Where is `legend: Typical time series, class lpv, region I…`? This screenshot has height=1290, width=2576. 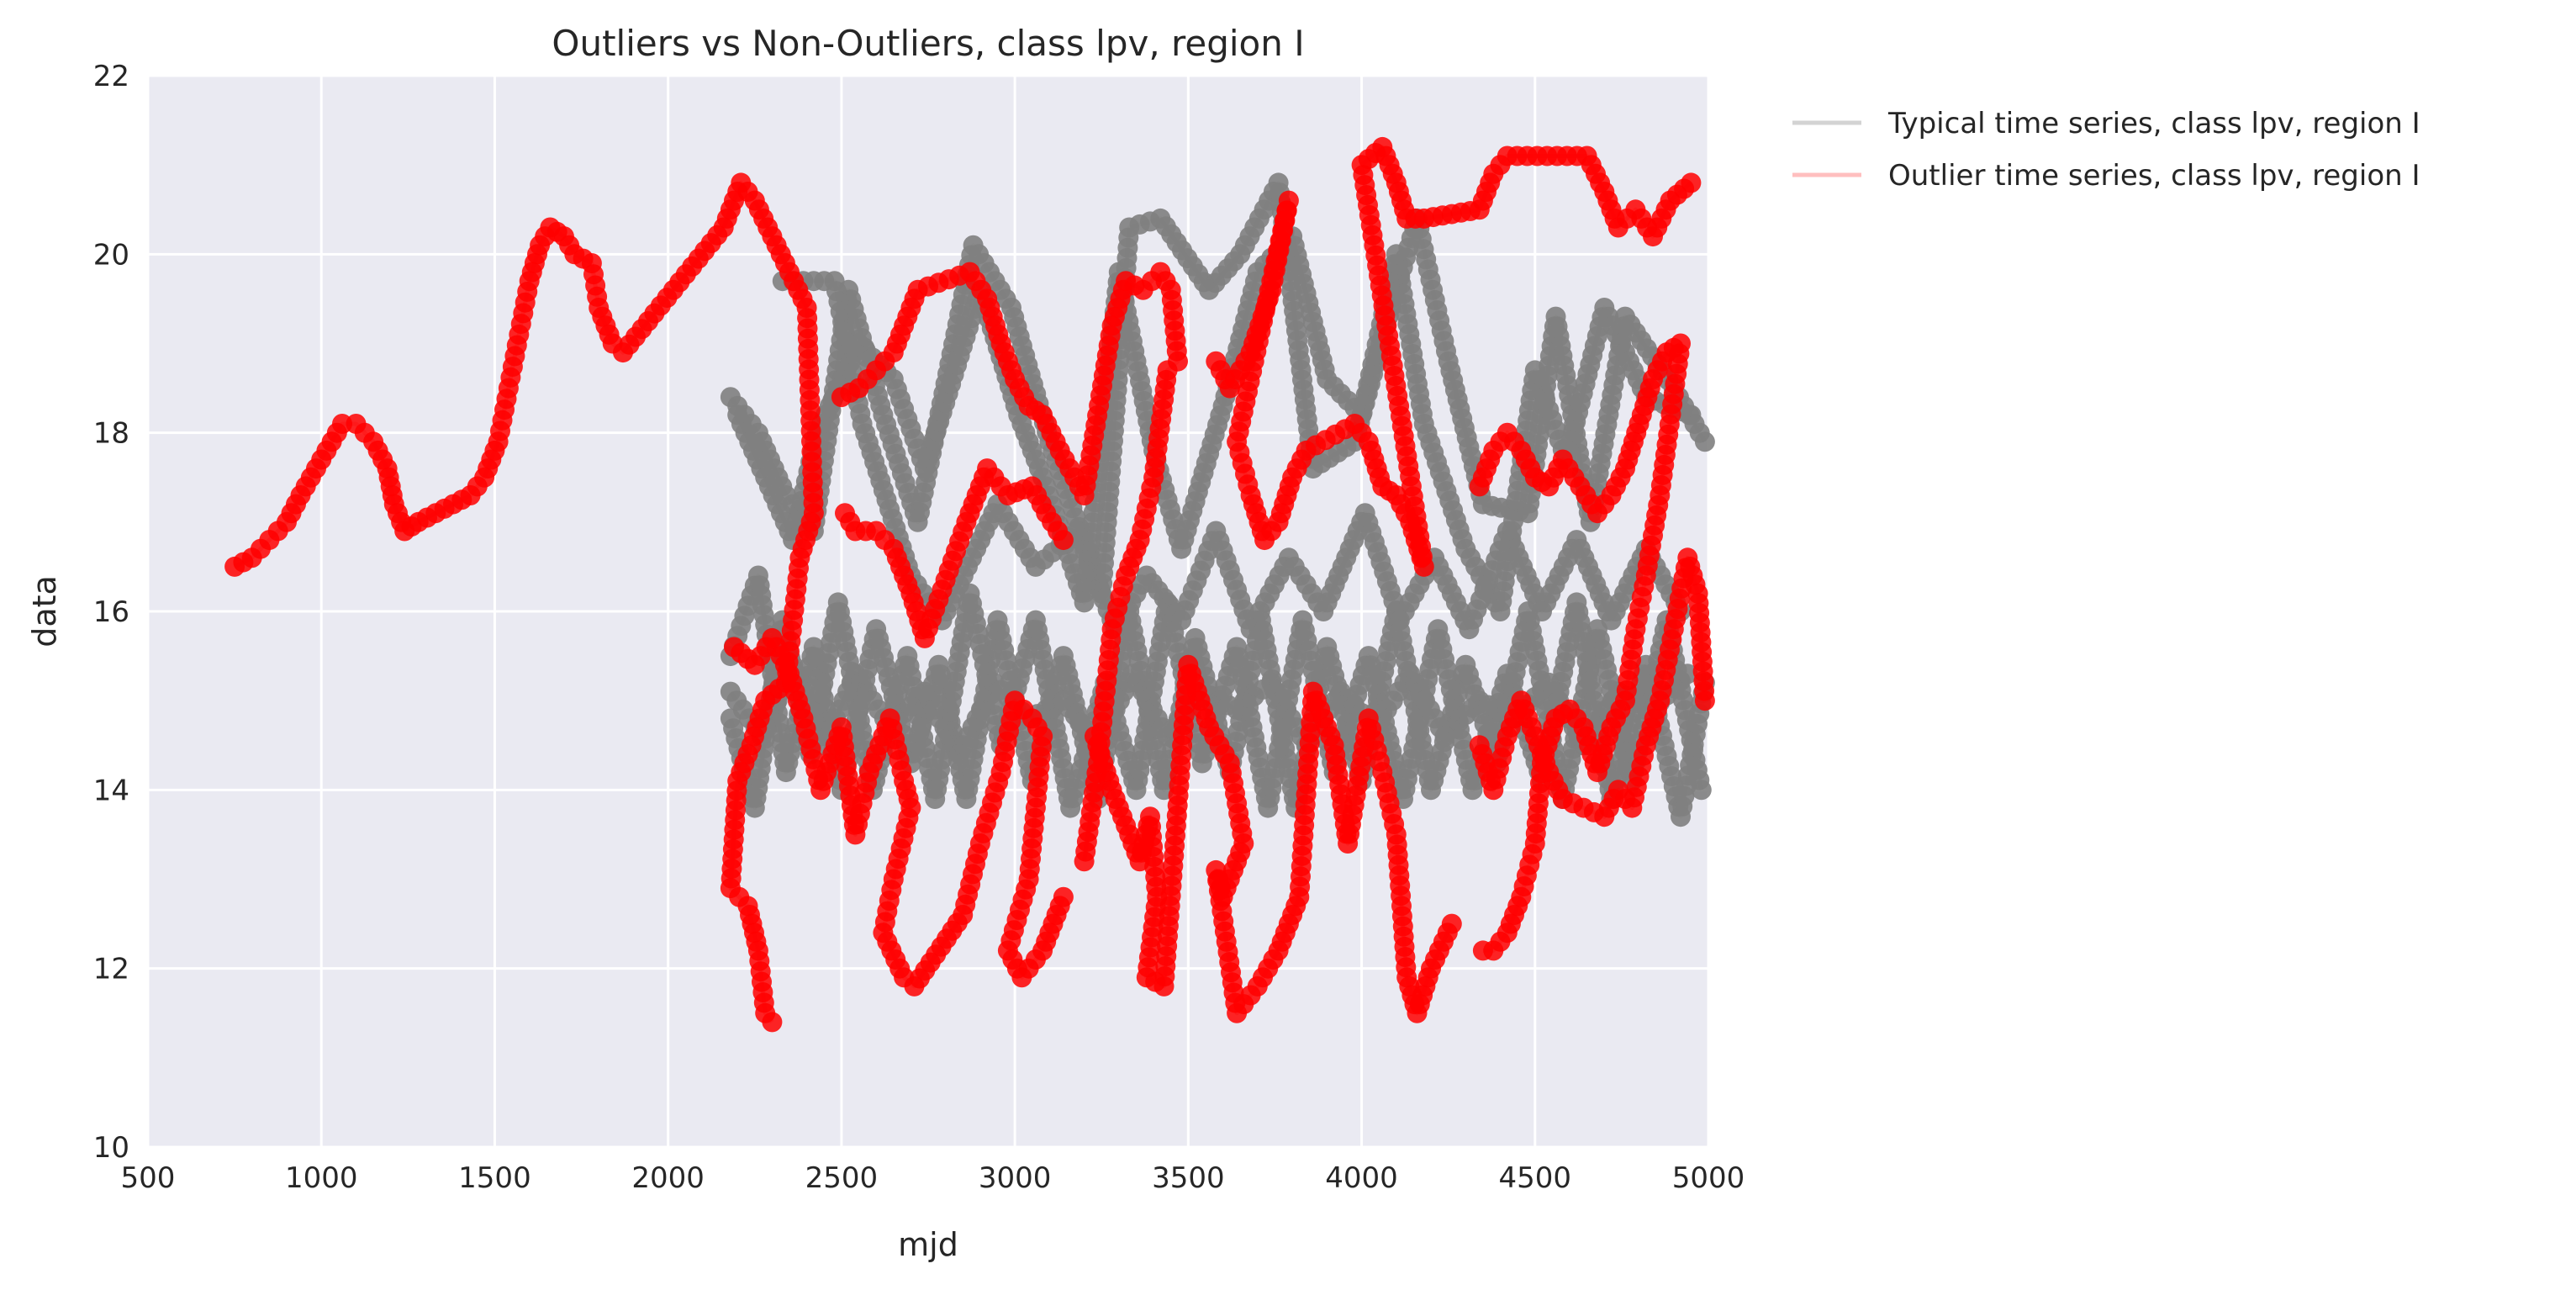
legend: Typical time series, class lpv, region I… is located at coordinates (2106, 150).